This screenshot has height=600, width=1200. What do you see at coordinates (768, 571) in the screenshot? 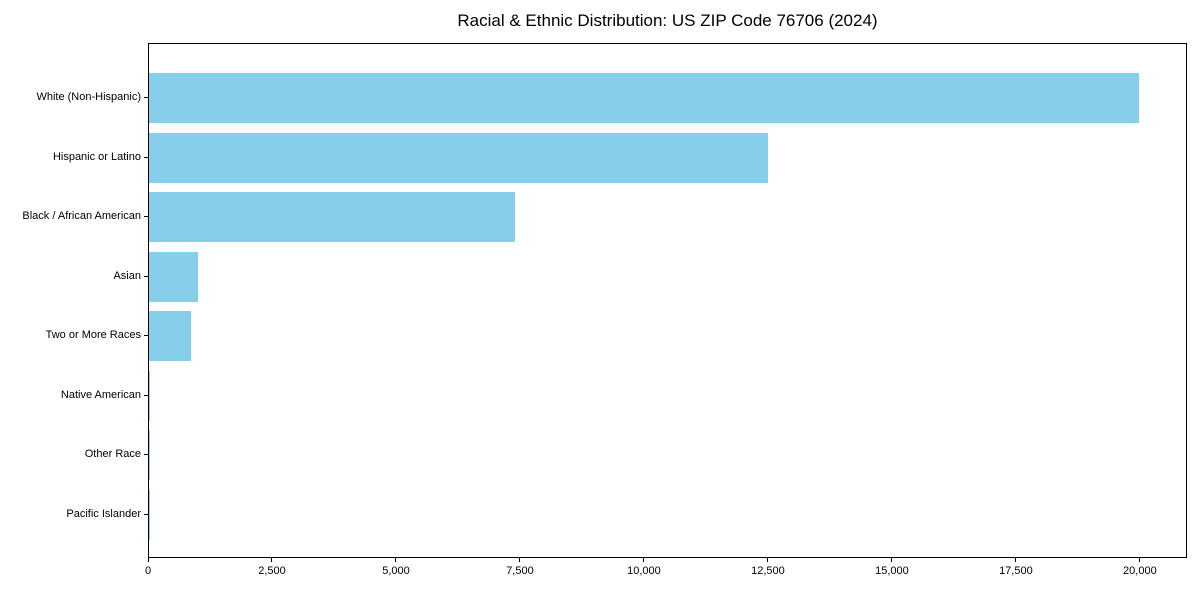
I see `x-tick-label-12500: 12,500` at bounding box center [768, 571].